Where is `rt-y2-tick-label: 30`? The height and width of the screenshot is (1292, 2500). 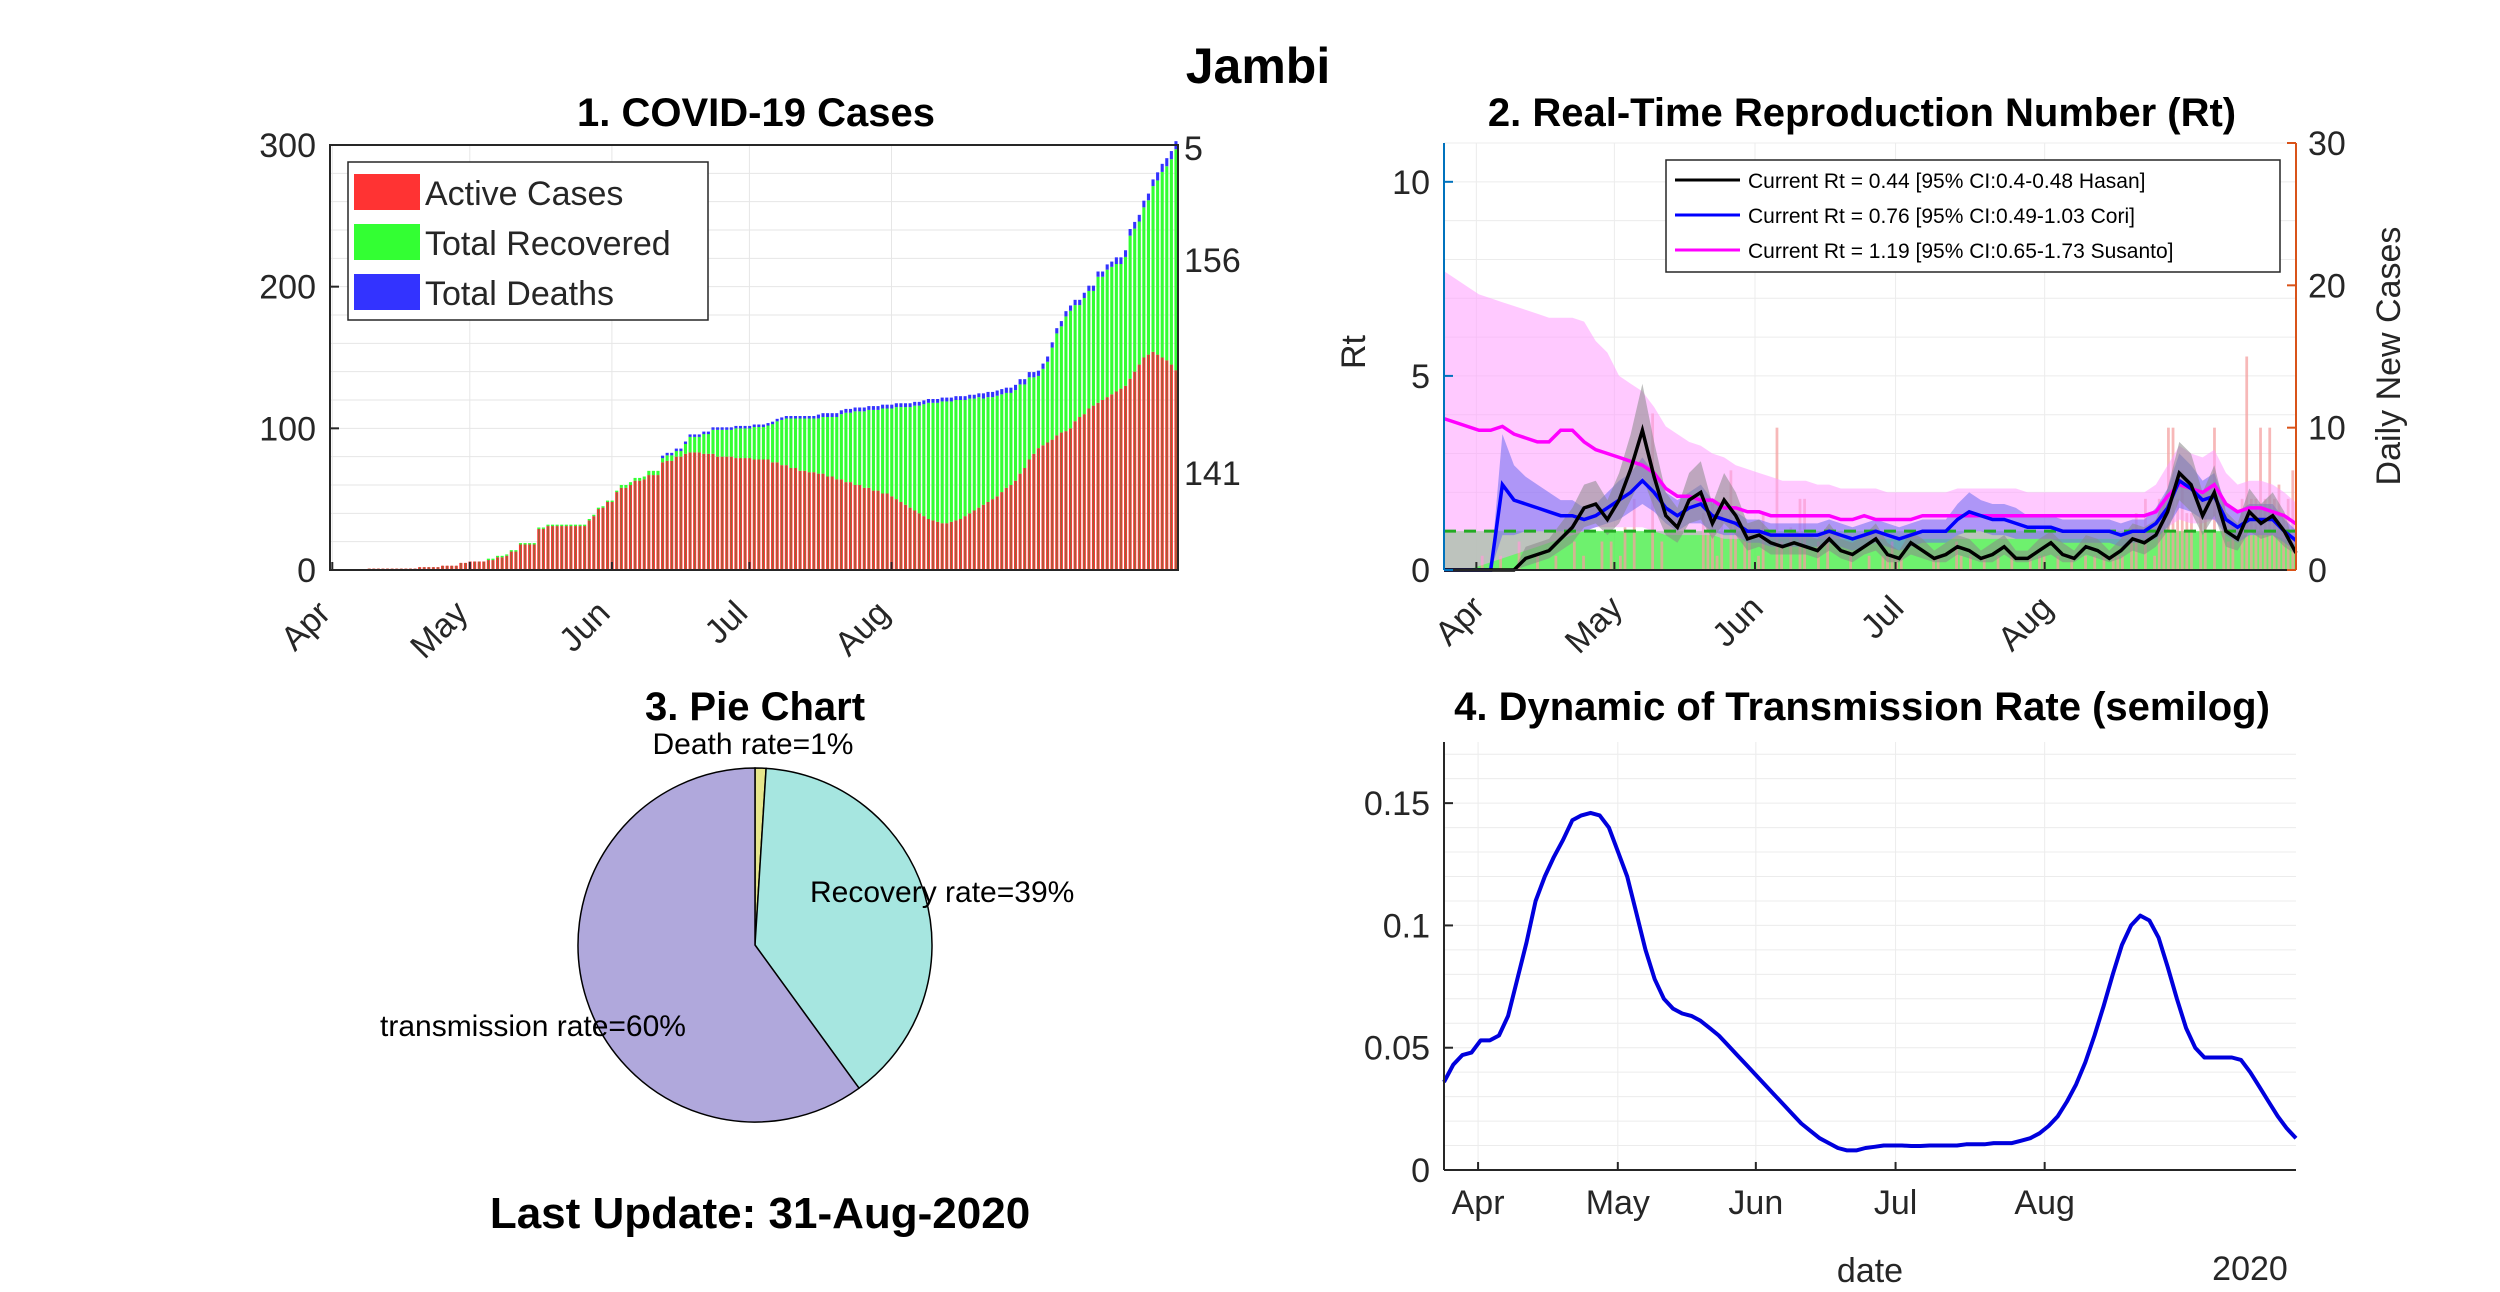 rt-y2-tick-label: 30 is located at coordinates (2327, 144).